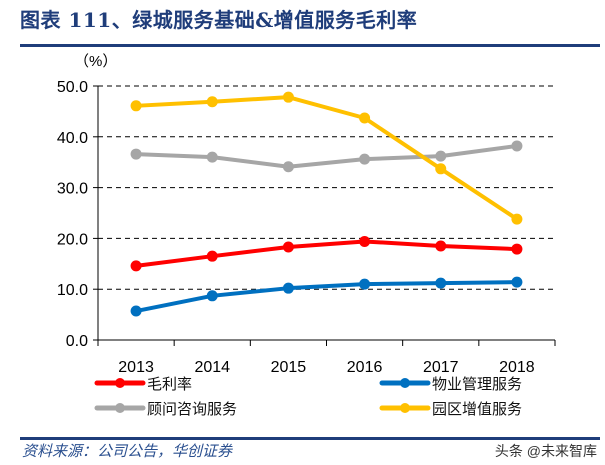 The height and width of the screenshot is (465, 605). What do you see at coordinates (545, 451) in the screenshot?
I see `watermark: 头条 @未来智库` at bounding box center [545, 451].